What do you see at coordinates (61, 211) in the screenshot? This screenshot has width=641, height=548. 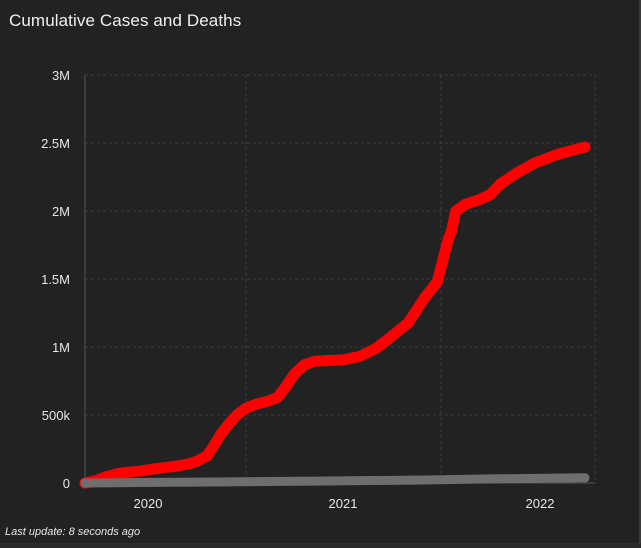 I see `y-tick-label: 2M` at bounding box center [61, 211].